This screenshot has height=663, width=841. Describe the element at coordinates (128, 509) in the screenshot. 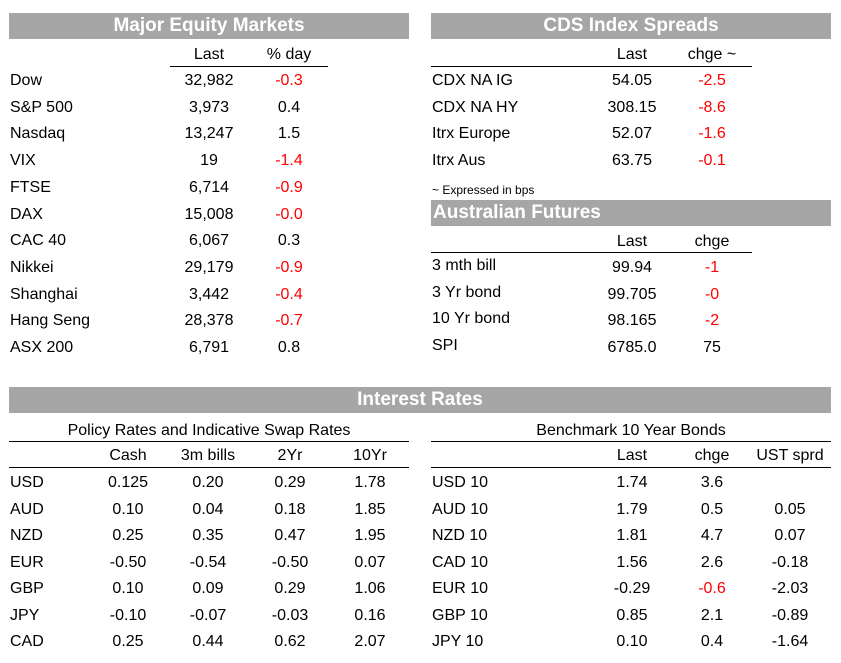

I see `policy-row-value: 0.10` at that location.